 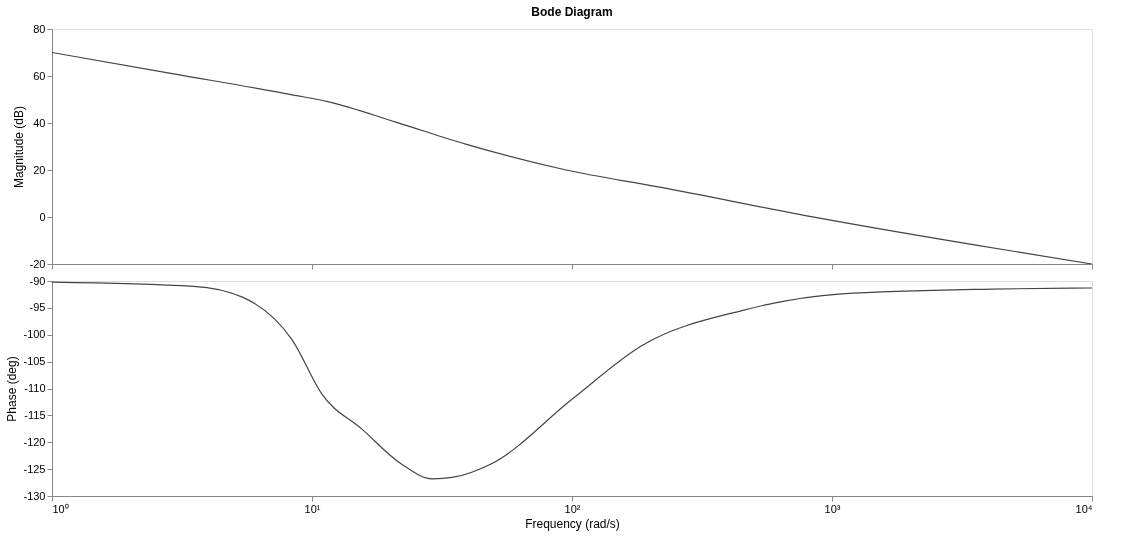 What do you see at coordinates (60, 508) in the screenshot?
I see `x-tick-label: 10⁰` at bounding box center [60, 508].